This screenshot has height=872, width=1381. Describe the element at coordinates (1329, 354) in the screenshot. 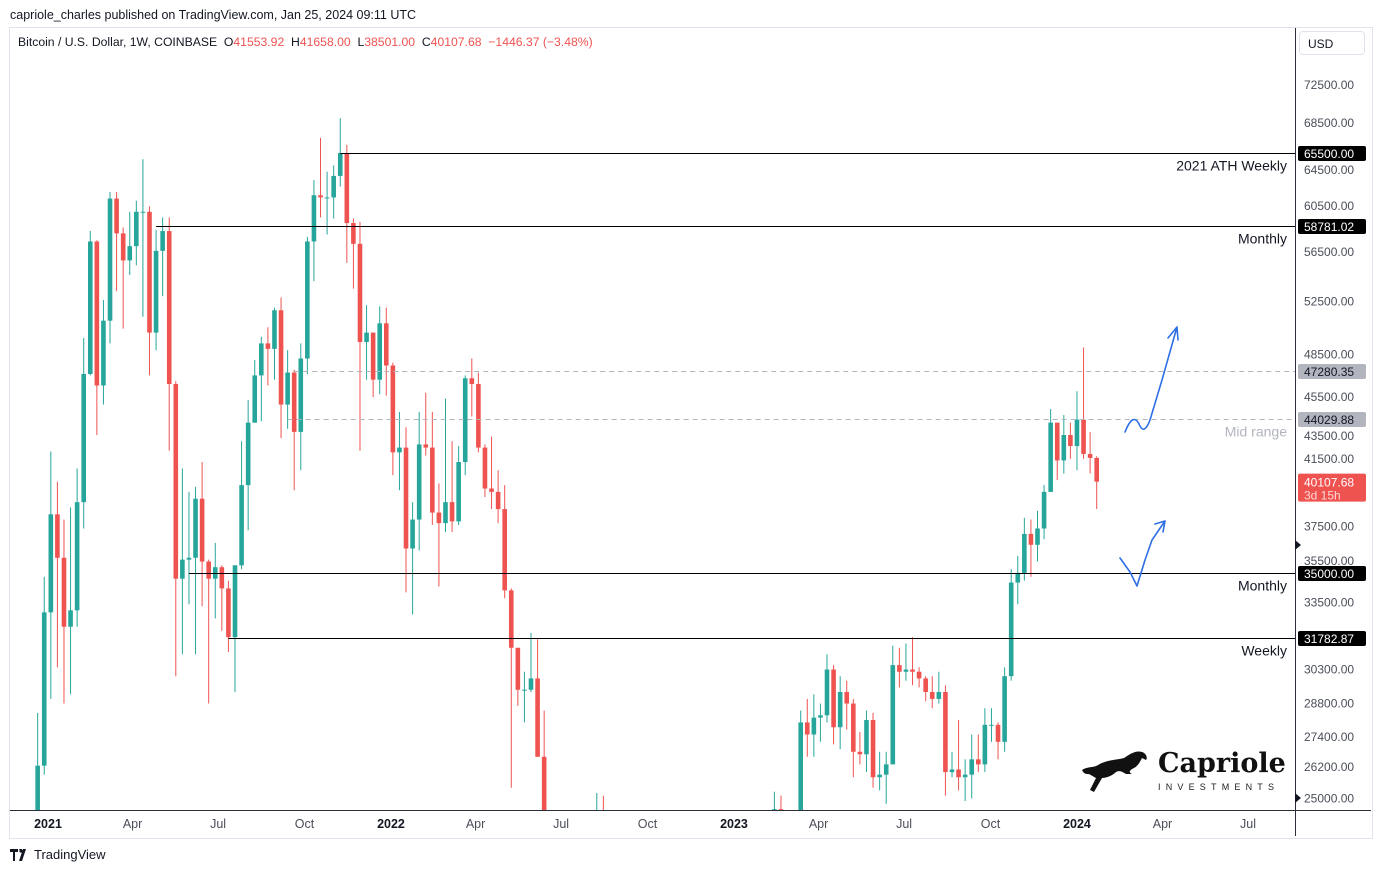

I see `price-tick-label: 48500.00` at that location.